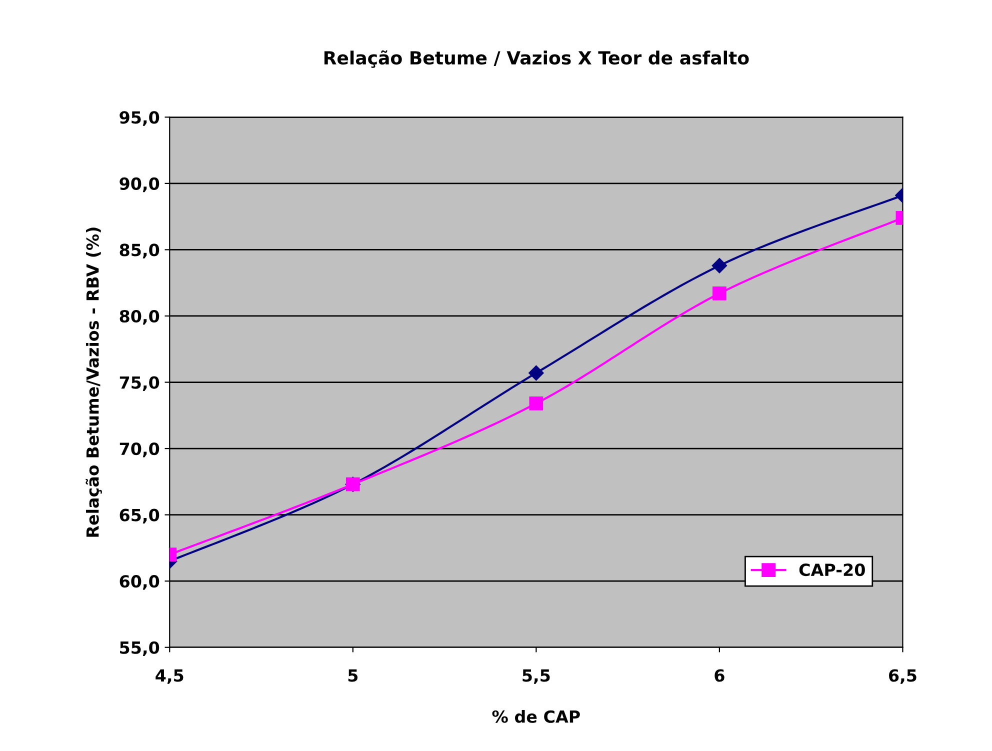 This screenshot has width=992, height=751. Describe the element at coordinates (536, 716) in the screenshot. I see `x-axis-title: % de CAP` at that location.